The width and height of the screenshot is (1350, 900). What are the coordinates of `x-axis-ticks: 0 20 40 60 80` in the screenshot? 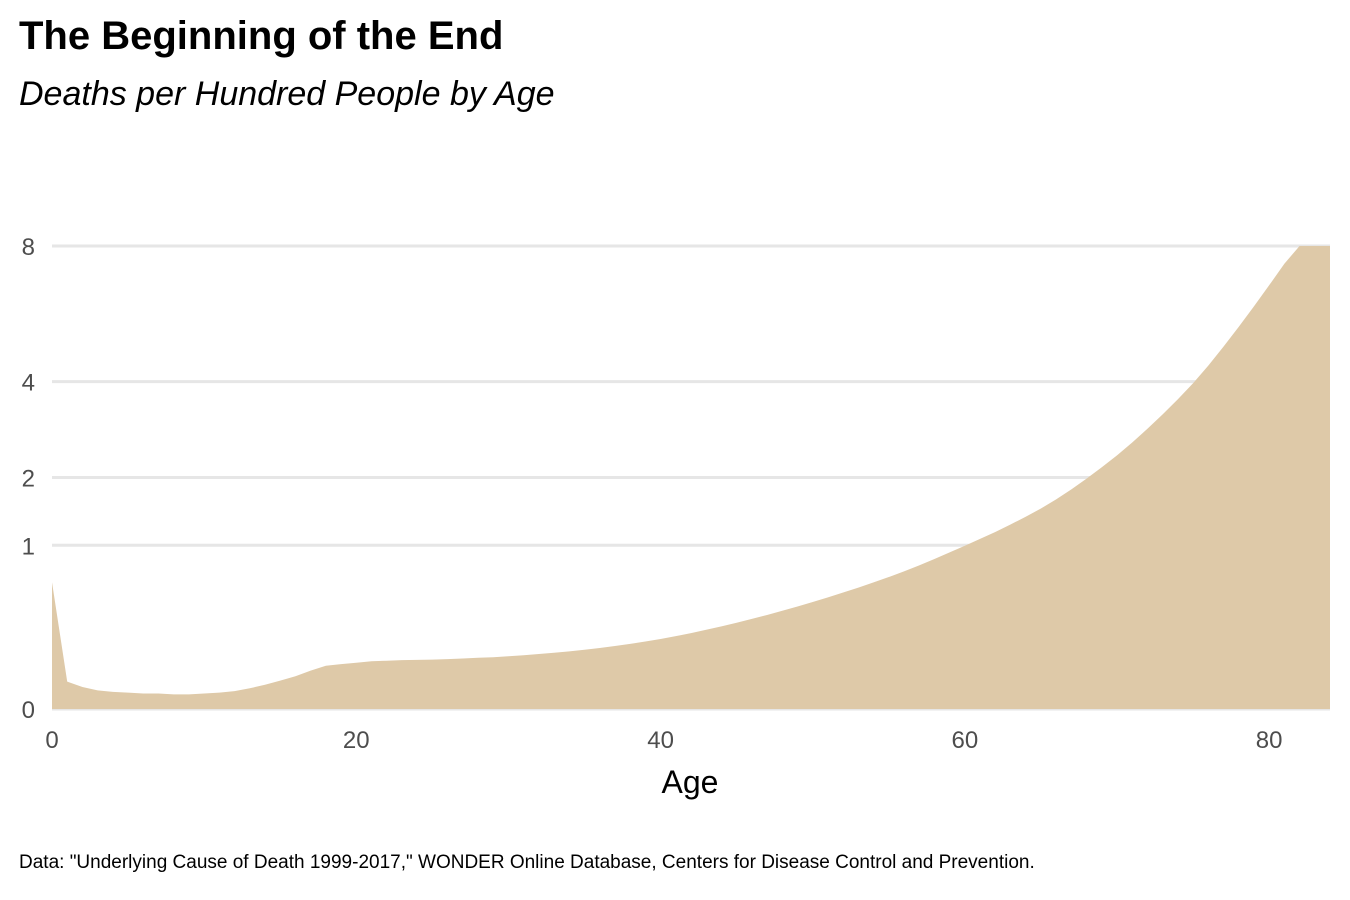 It's located at (663, 740).